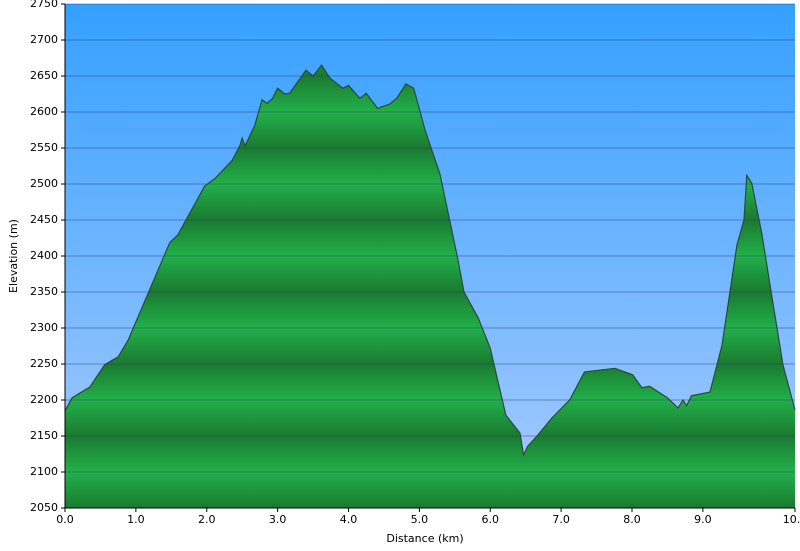  Describe the element at coordinates (44, 183) in the screenshot. I see `y-tick-label: 2500` at that location.